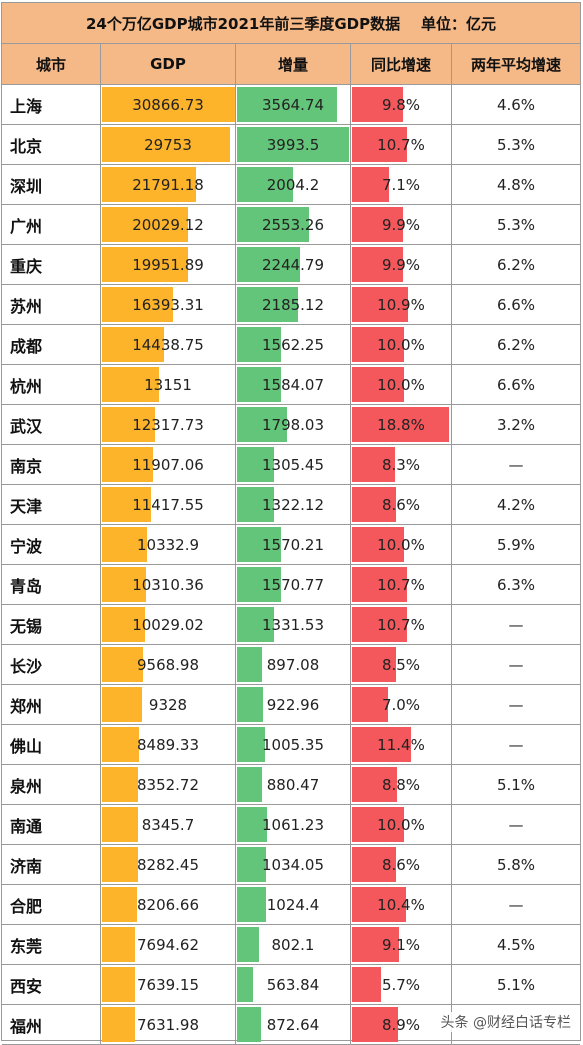  I want to click on growth-value: 9.9%, so click(401, 224).